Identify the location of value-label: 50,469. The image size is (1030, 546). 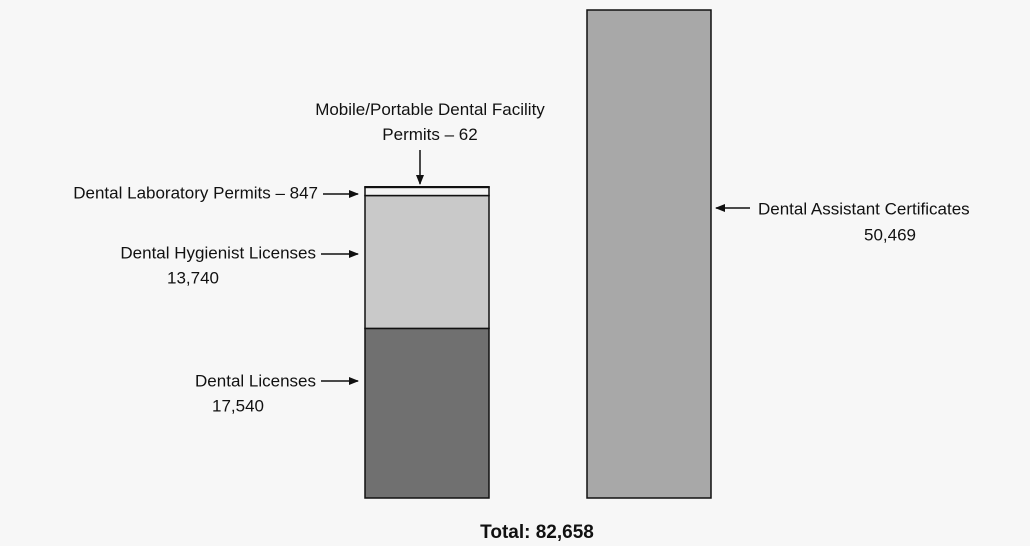
(890, 234).